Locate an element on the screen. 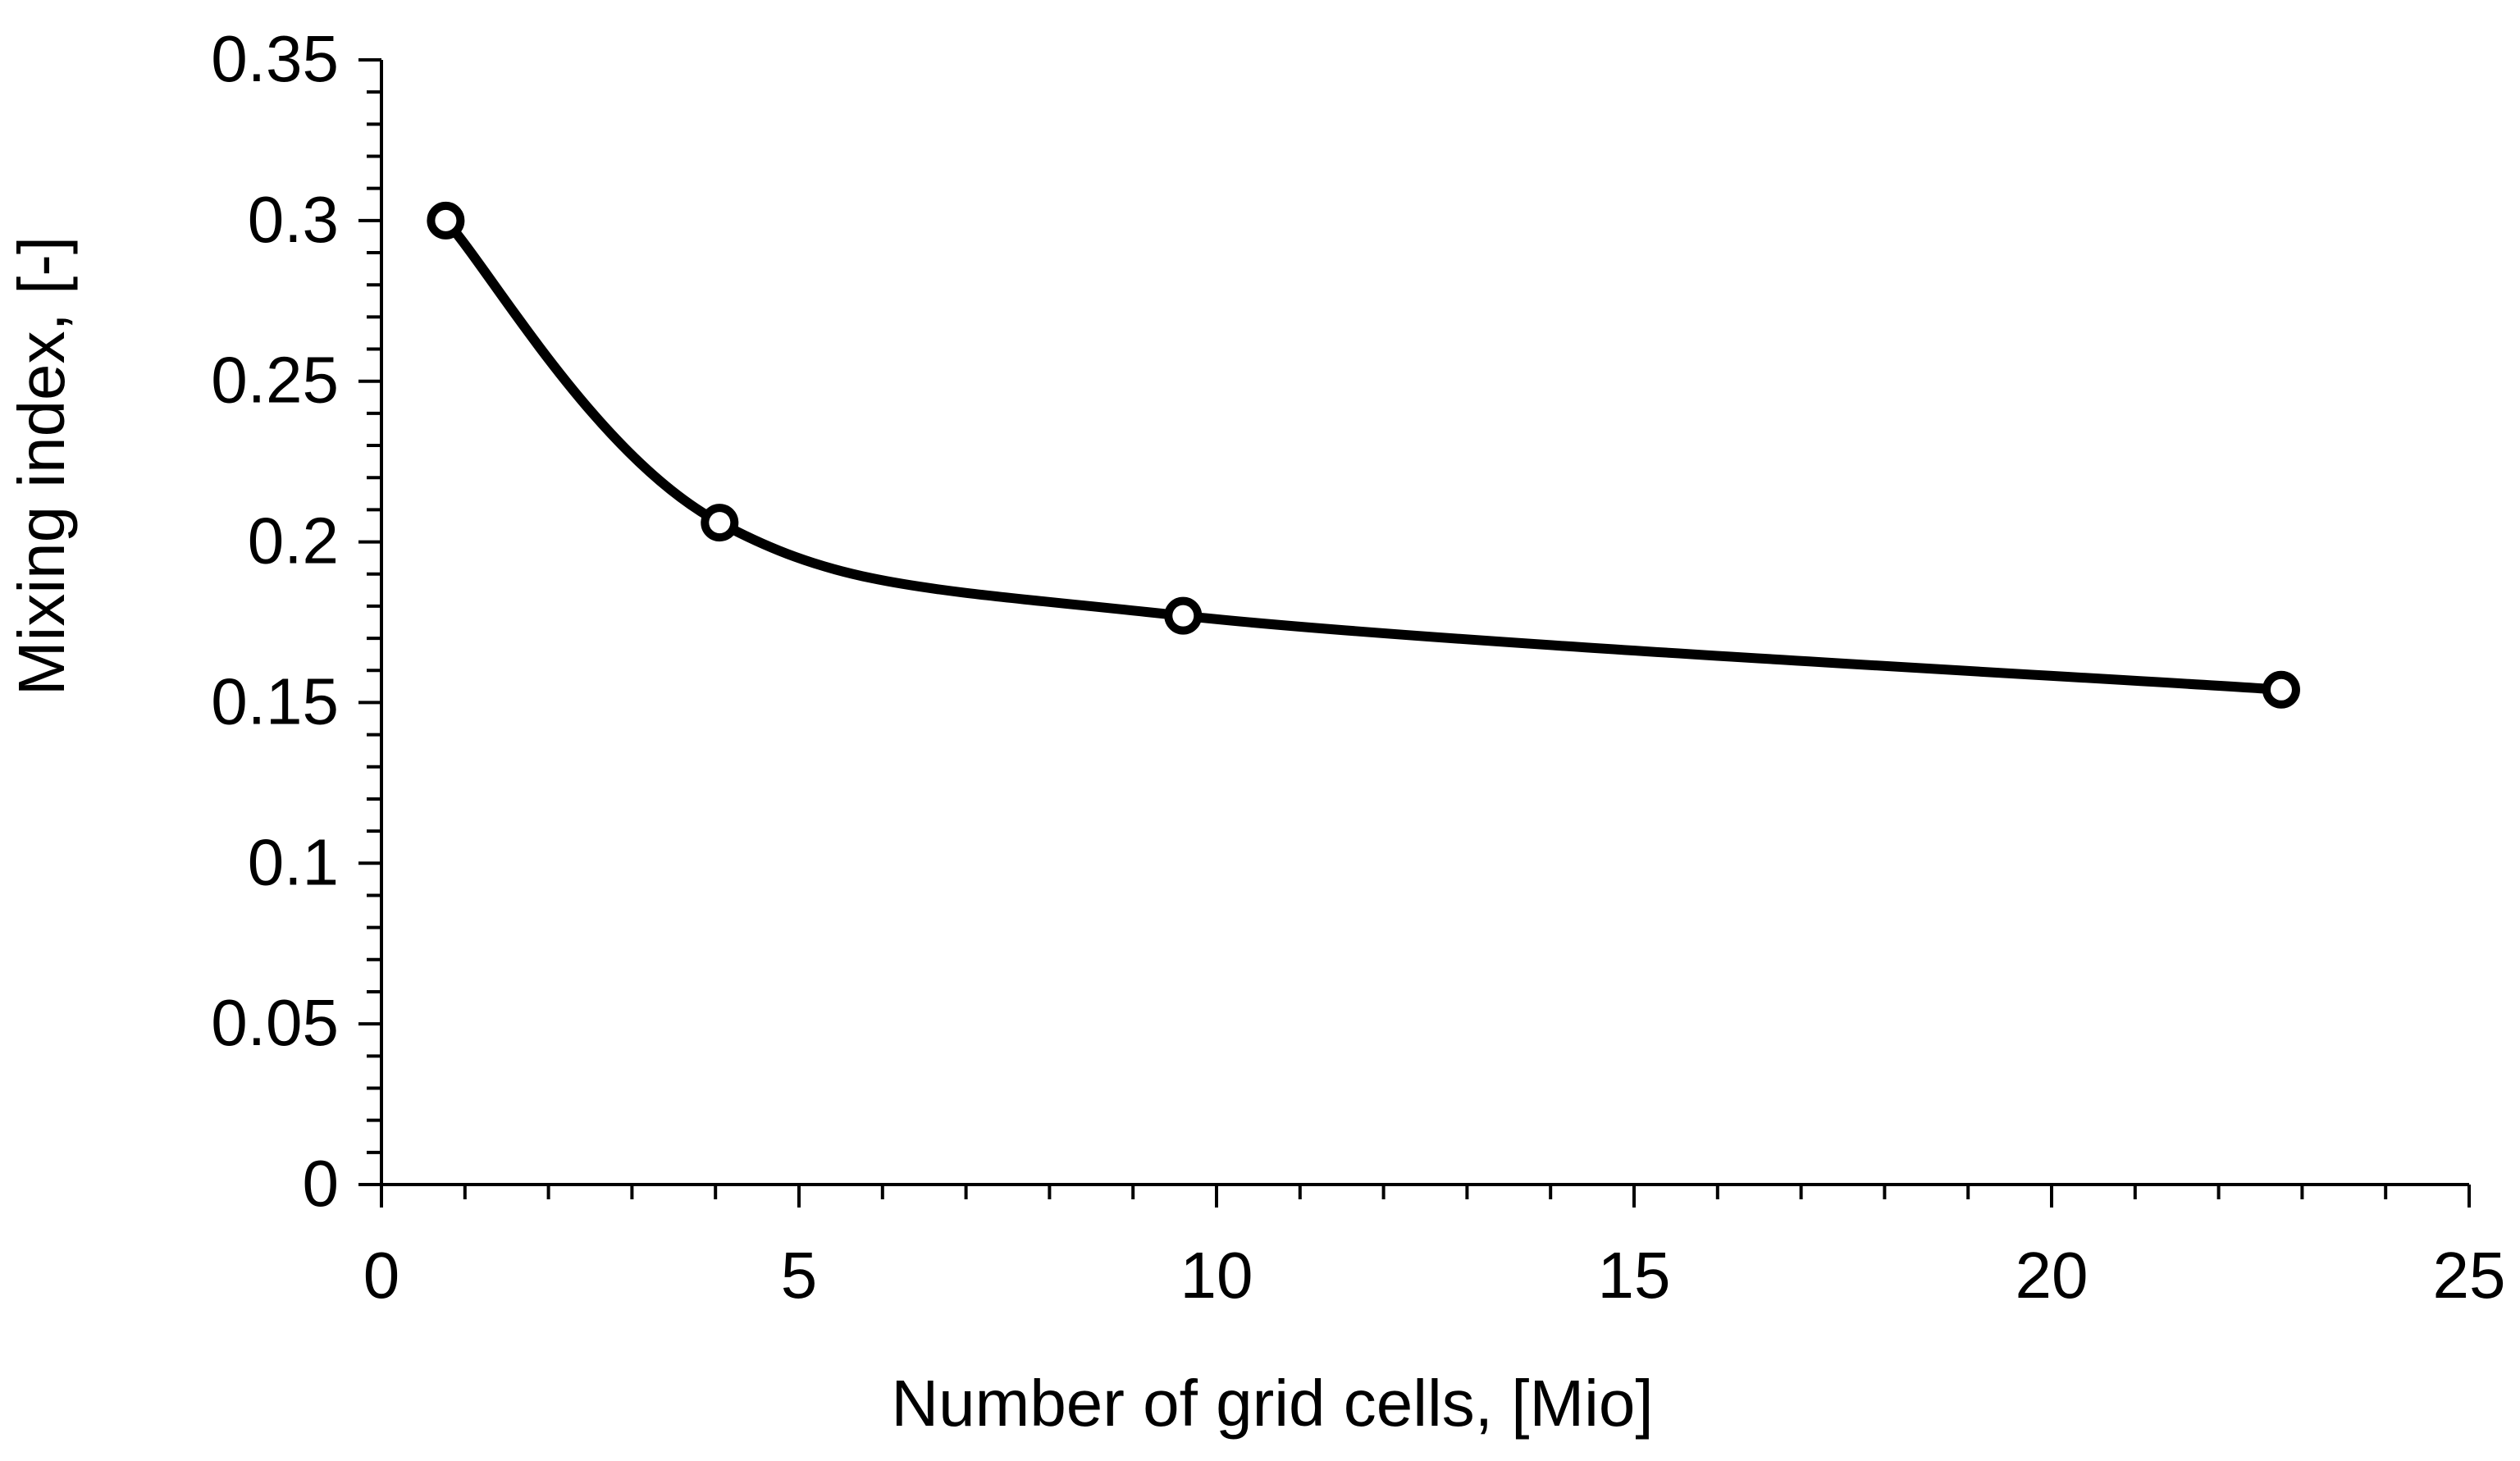  x-tick-label: 5 is located at coordinates (799, 1275).